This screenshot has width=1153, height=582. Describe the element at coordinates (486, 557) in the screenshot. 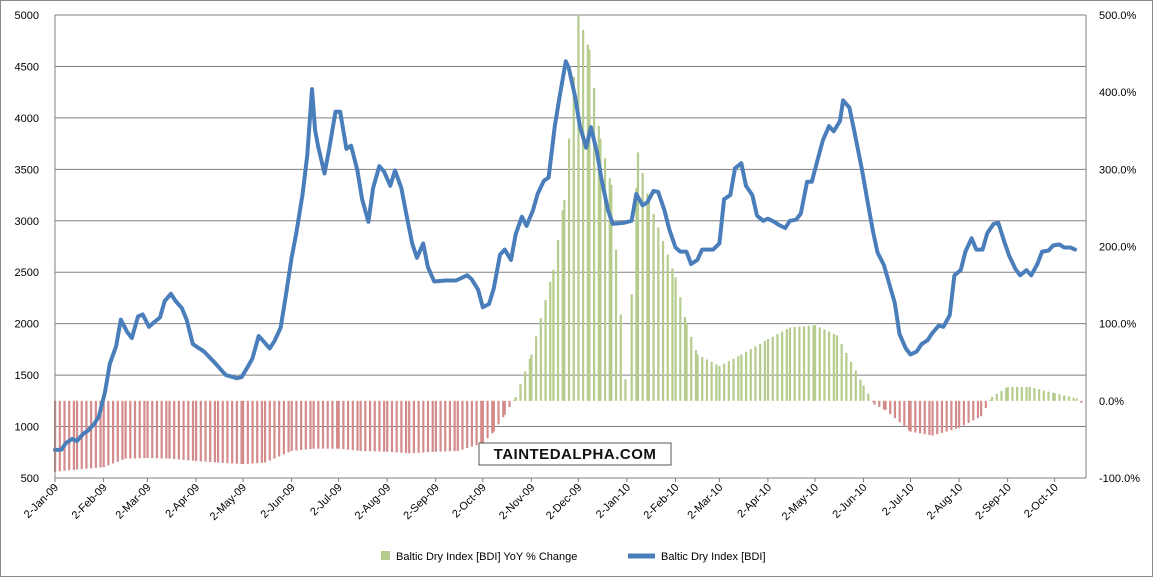

I see `legend-bar-label: Baltic Dry Index [BDI] YoY % Change` at that location.